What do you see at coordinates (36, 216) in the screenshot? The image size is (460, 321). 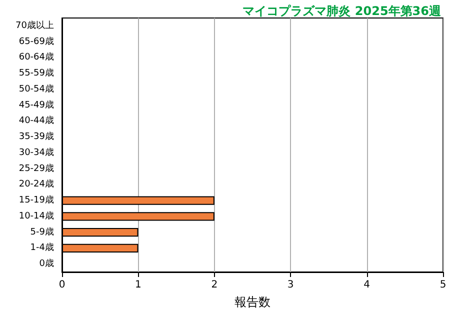 I see `y-tick-label: 10-14歳` at bounding box center [36, 216].